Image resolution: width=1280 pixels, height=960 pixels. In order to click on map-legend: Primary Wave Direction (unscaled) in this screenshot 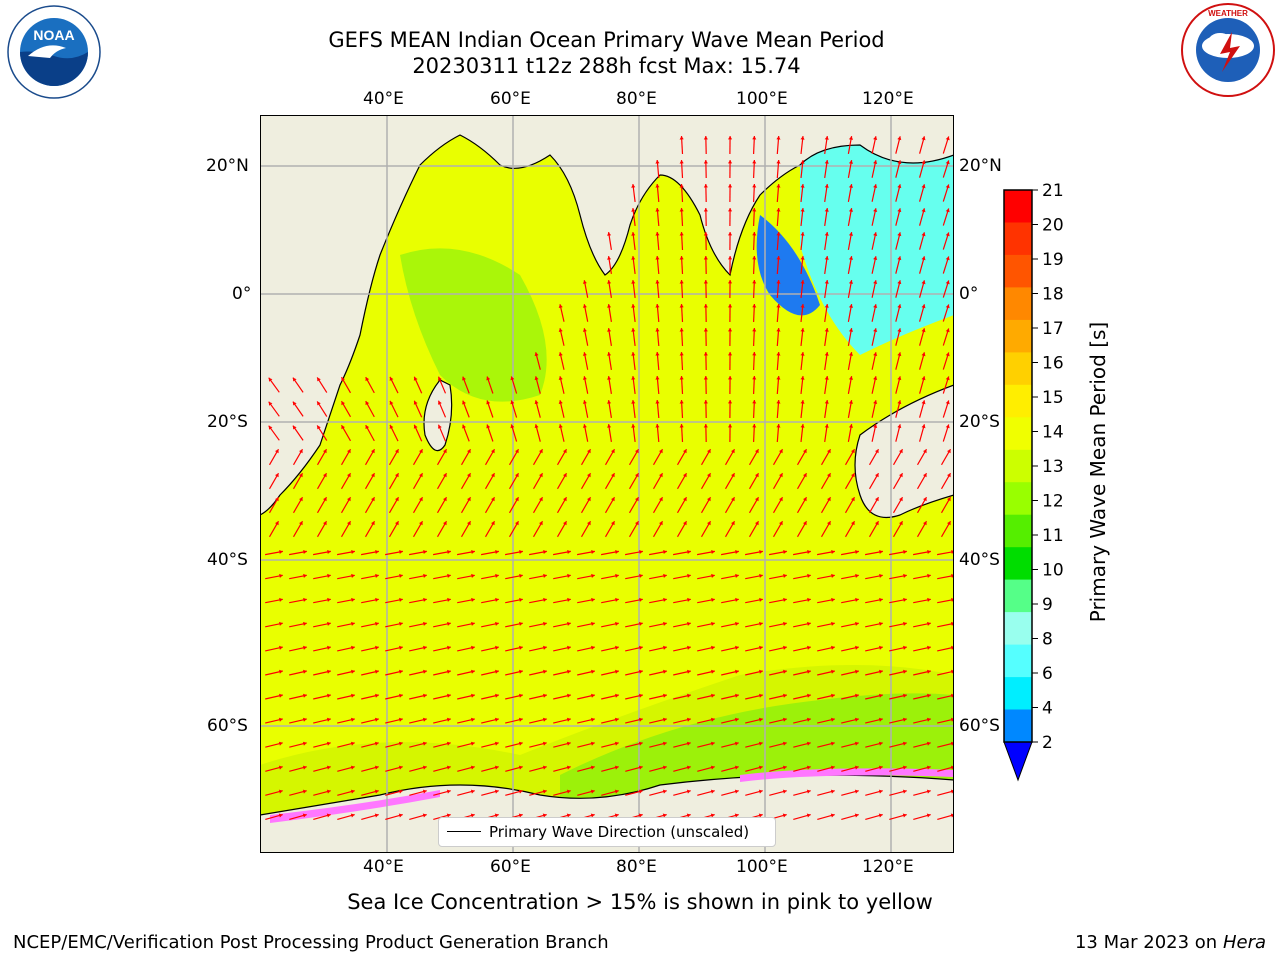, I will do `click(607, 832)`.